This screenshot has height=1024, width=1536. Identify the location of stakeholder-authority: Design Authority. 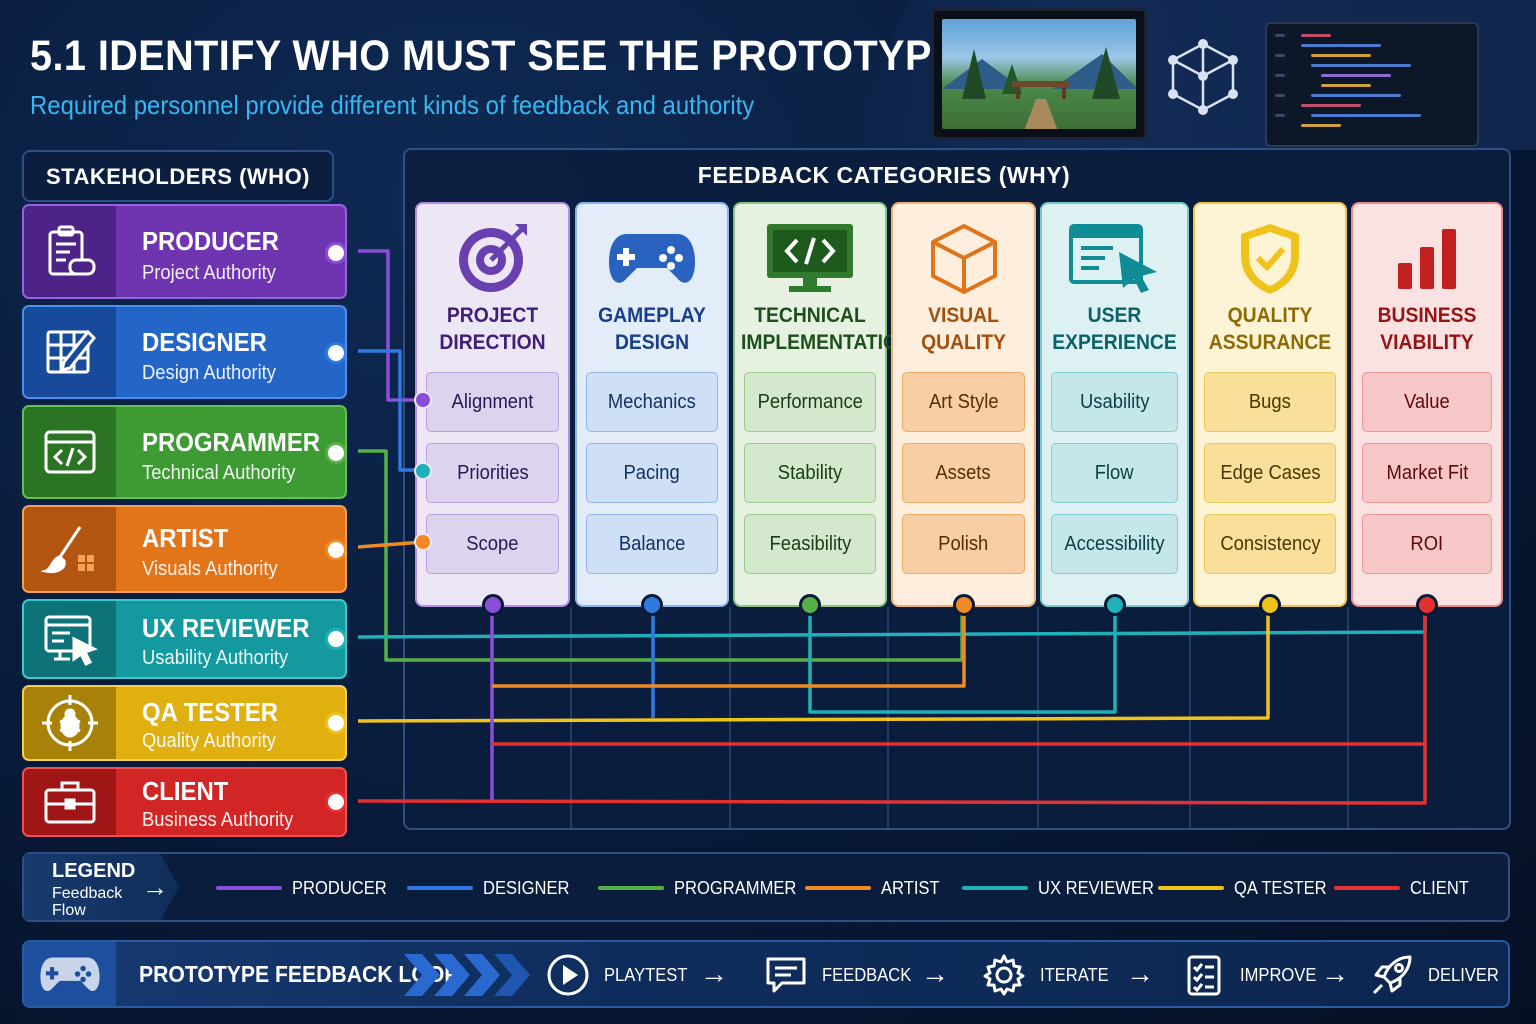
(209, 373).